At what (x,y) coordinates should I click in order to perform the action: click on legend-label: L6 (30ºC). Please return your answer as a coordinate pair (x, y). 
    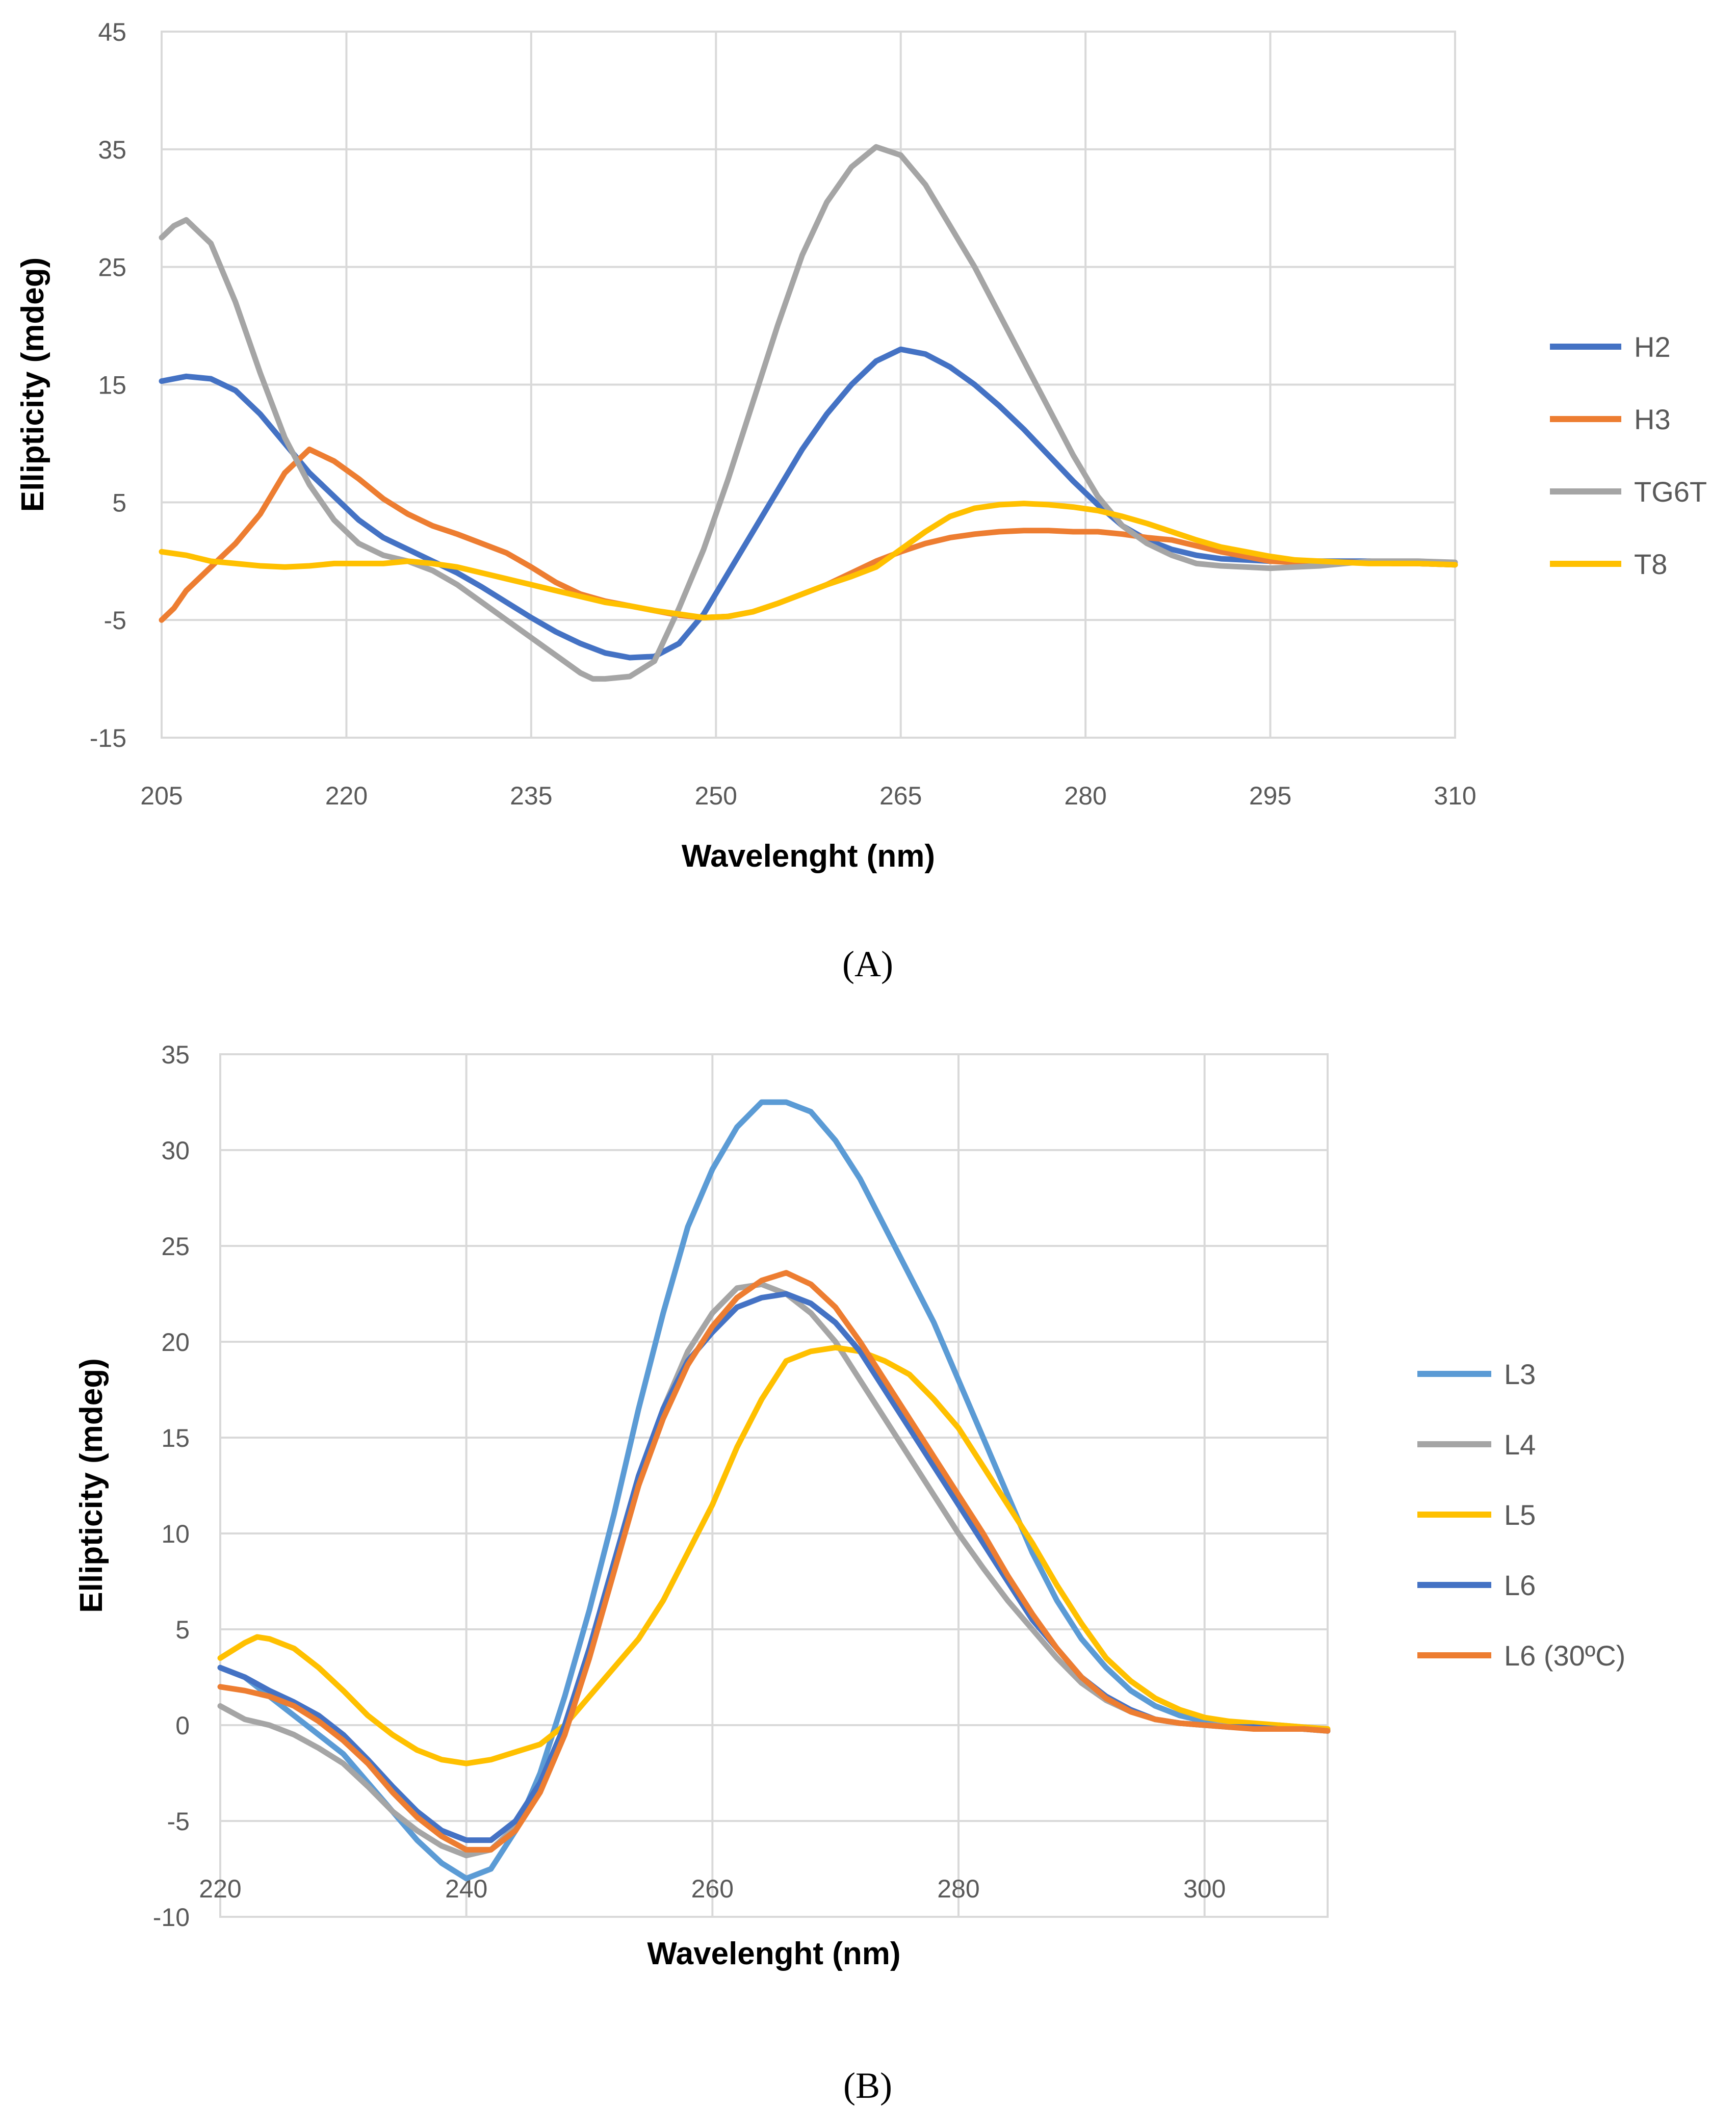
    Looking at the image, I should click on (1565, 1655).